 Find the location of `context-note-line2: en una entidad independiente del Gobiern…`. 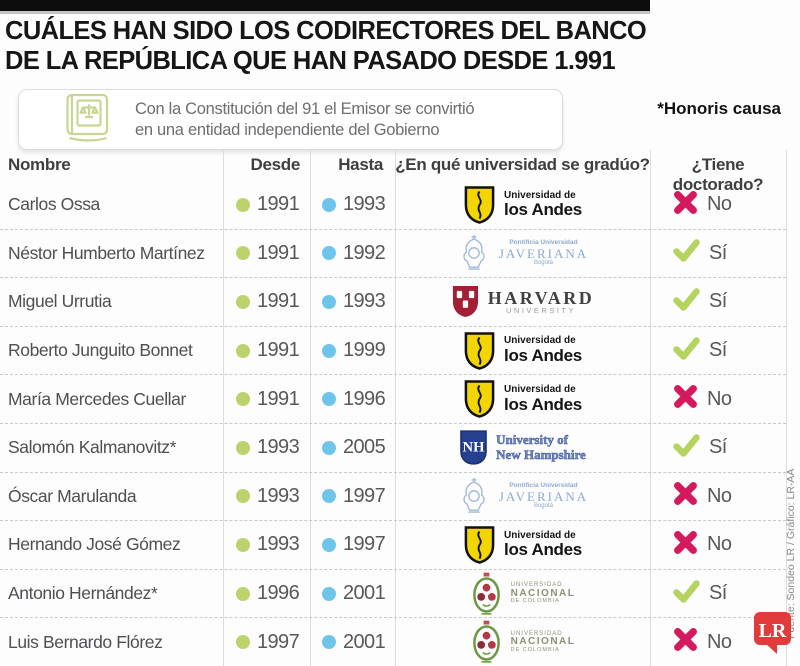

context-note-line2: en una entidad independiente del Gobiern… is located at coordinates (287, 129).